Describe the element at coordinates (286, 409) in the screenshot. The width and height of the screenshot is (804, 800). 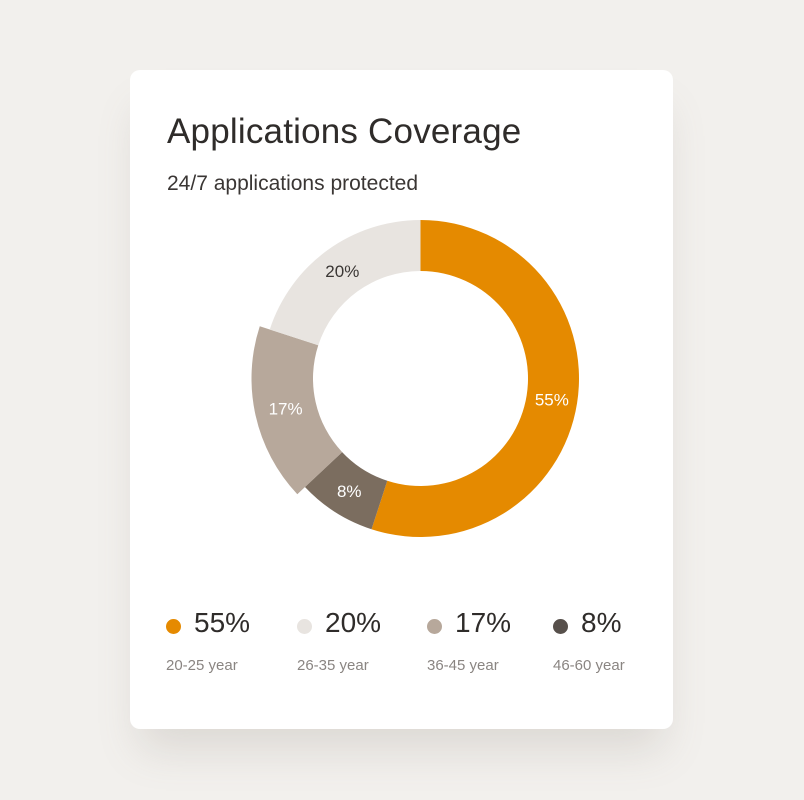
I see `segment-label: 17%` at that location.